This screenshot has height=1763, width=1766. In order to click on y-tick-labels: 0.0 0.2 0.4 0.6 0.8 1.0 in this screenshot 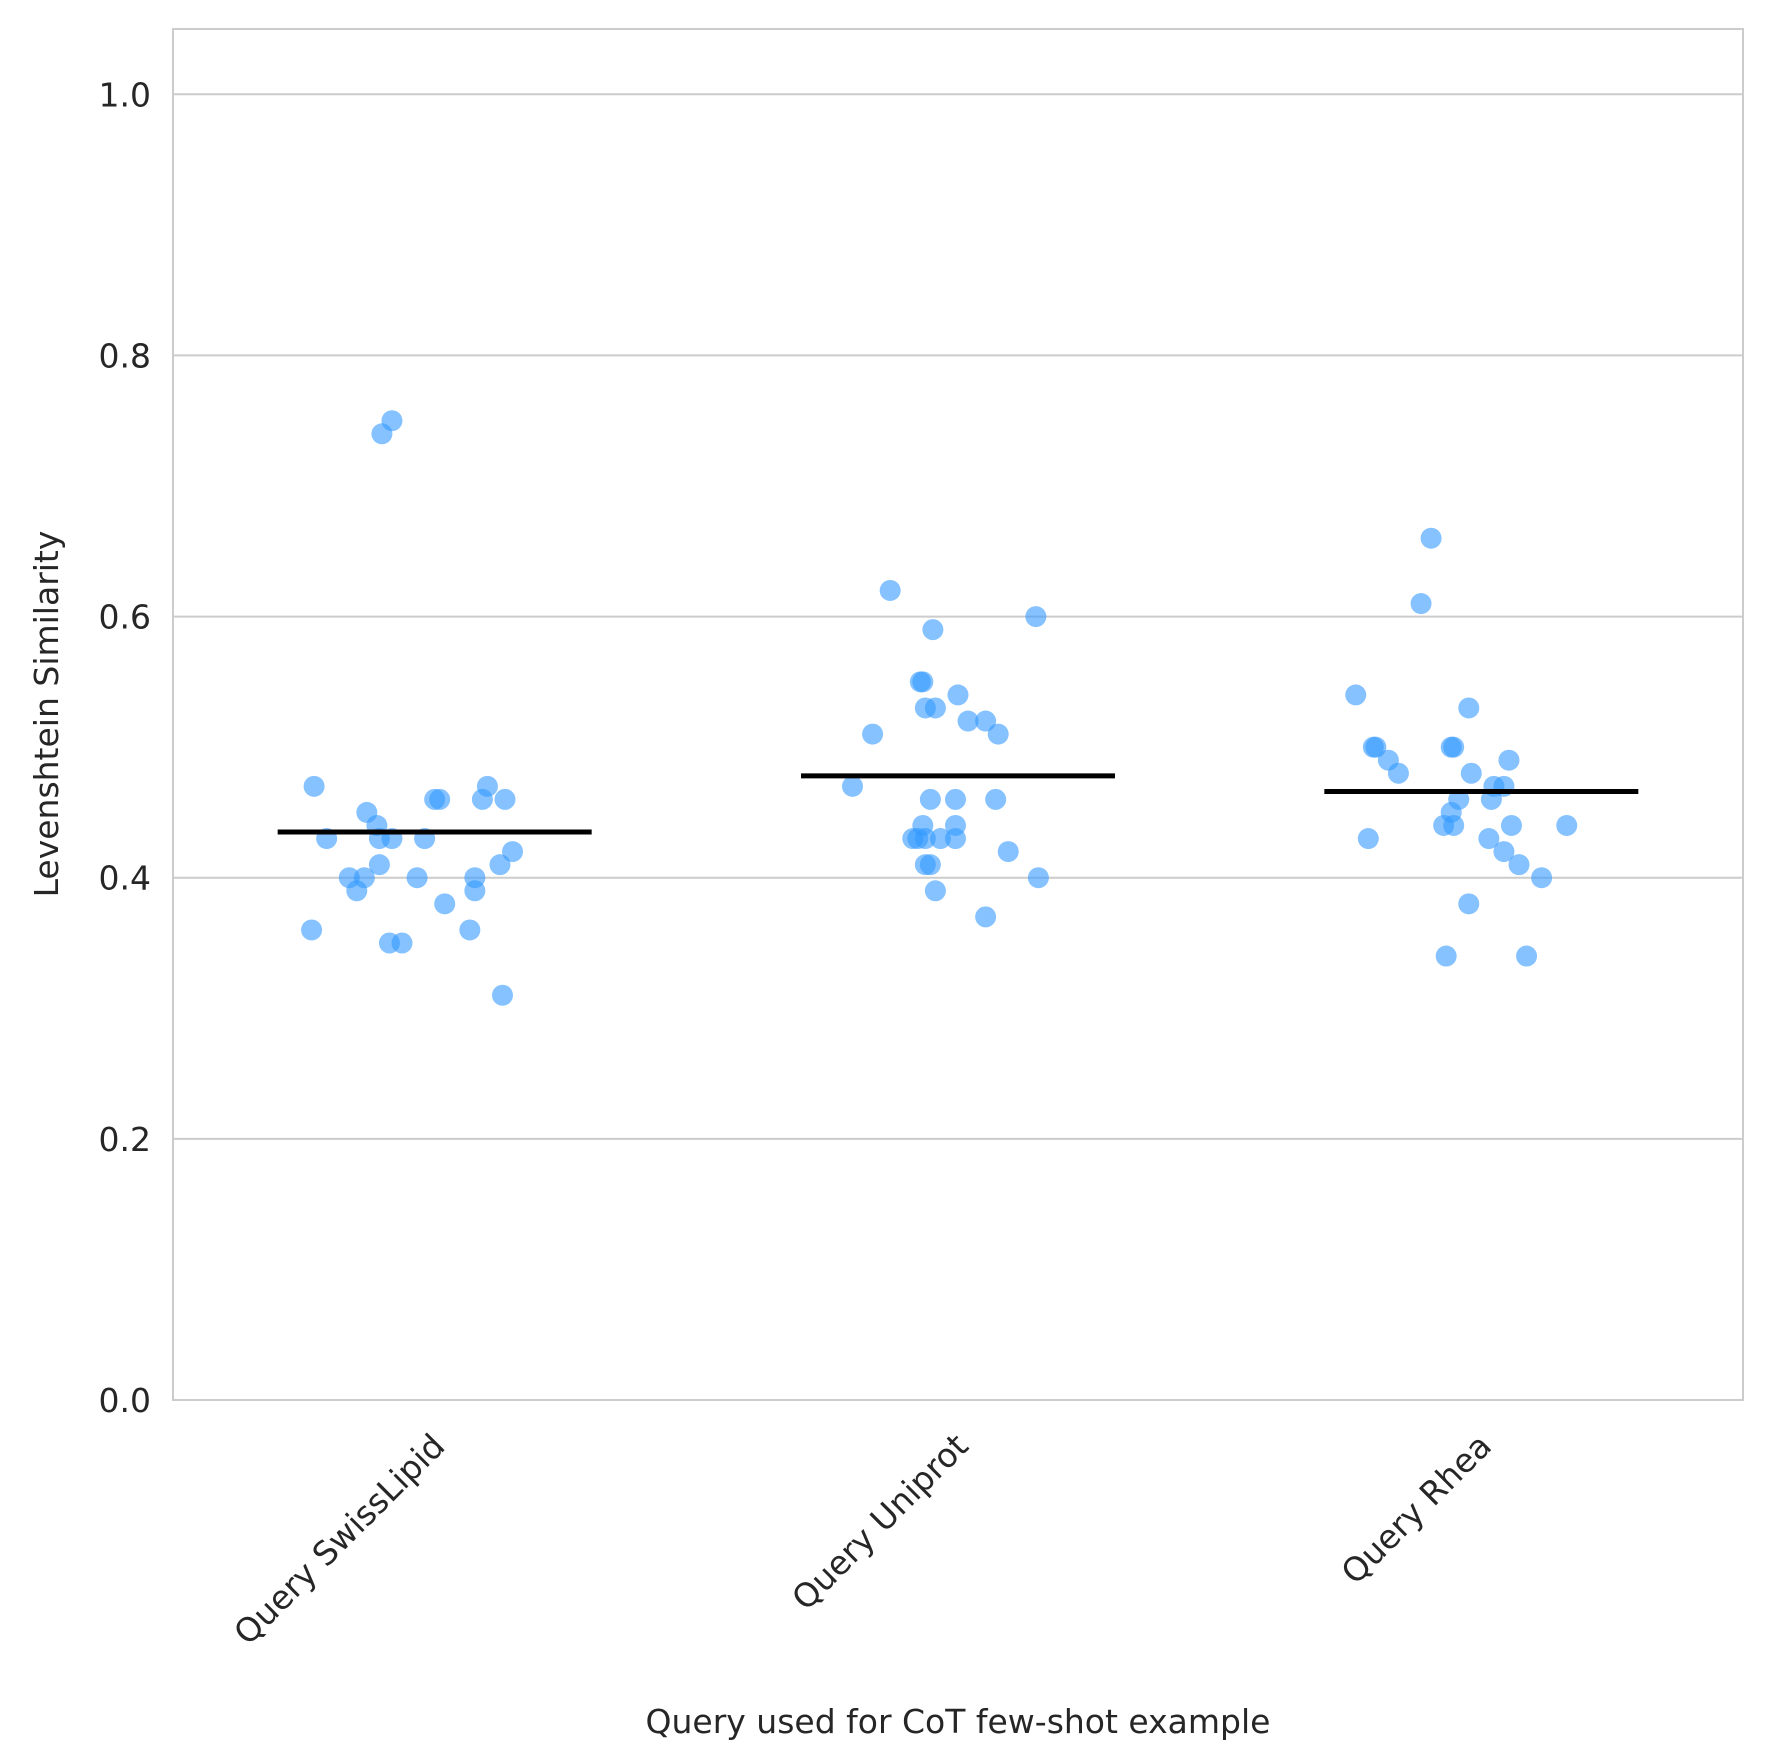, I will do `click(125, 747)`.